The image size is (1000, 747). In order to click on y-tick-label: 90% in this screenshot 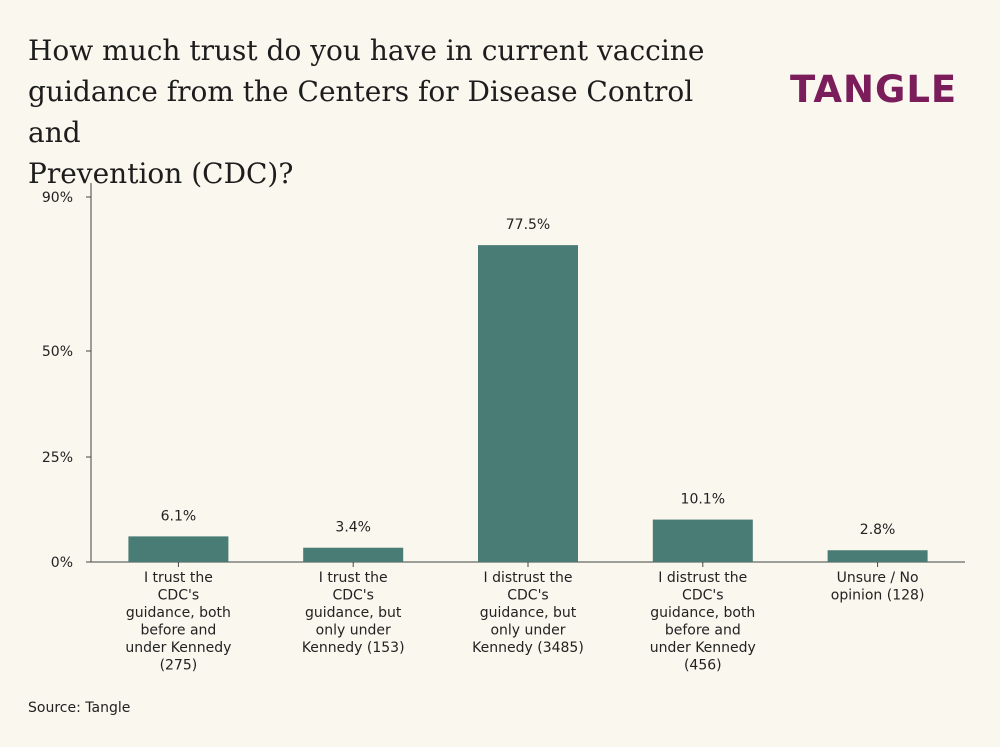, I will do `click(57, 198)`.